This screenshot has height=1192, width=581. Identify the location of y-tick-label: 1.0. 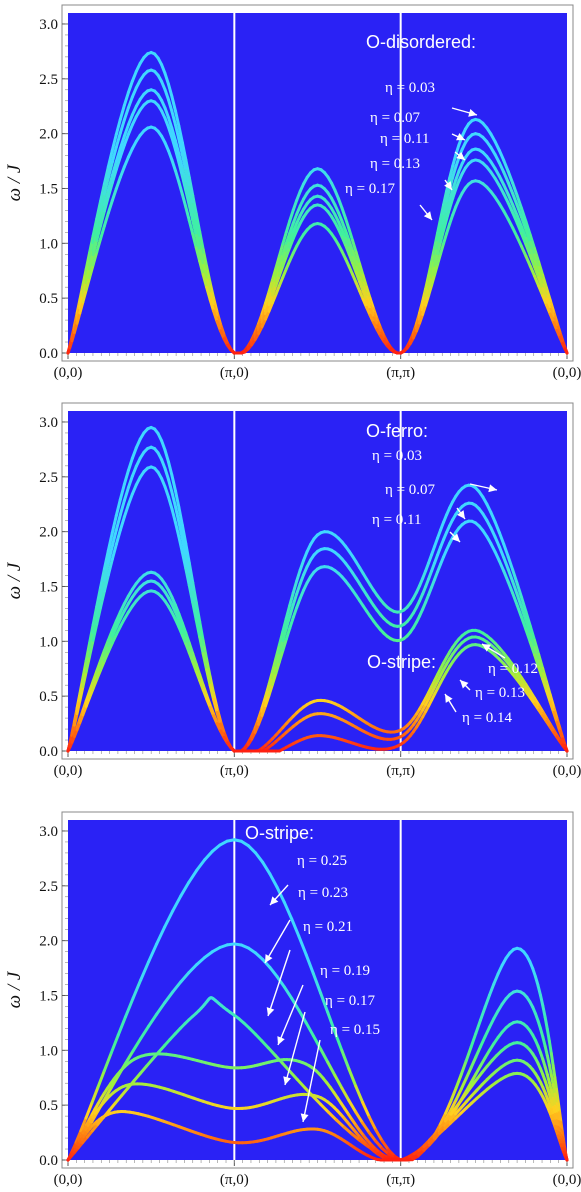
(48, 244).